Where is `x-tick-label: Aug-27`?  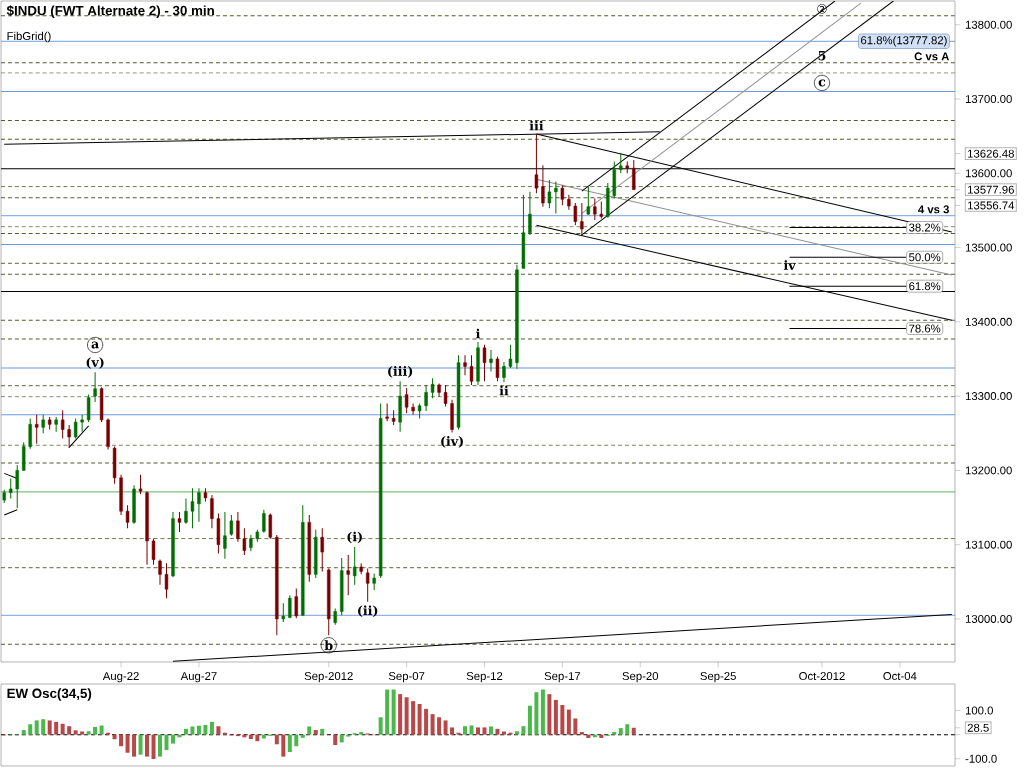
x-tick-label: Aug-27 is located at coordinates (198, 677).